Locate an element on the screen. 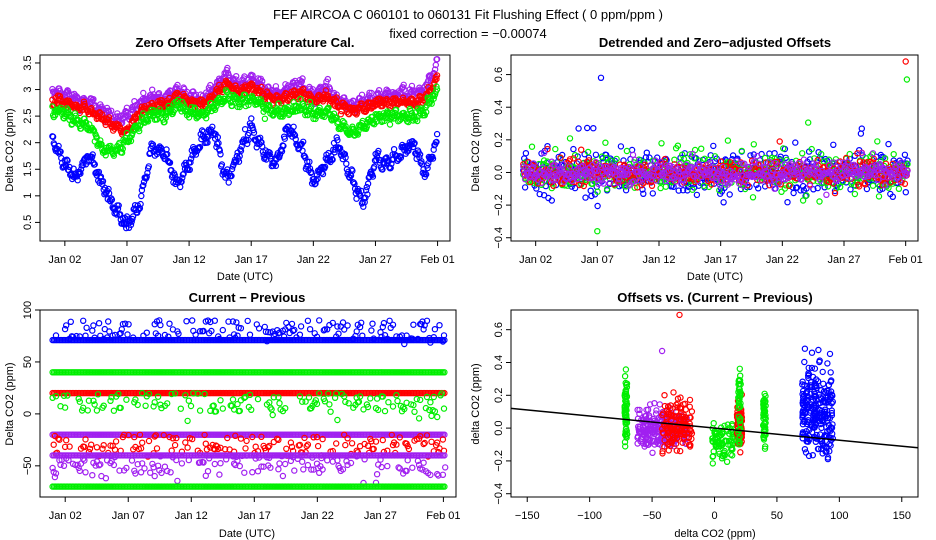 This screenshot has width=936, height=540. y-tick-label: −0.4 is located at coordinates (499, 238).